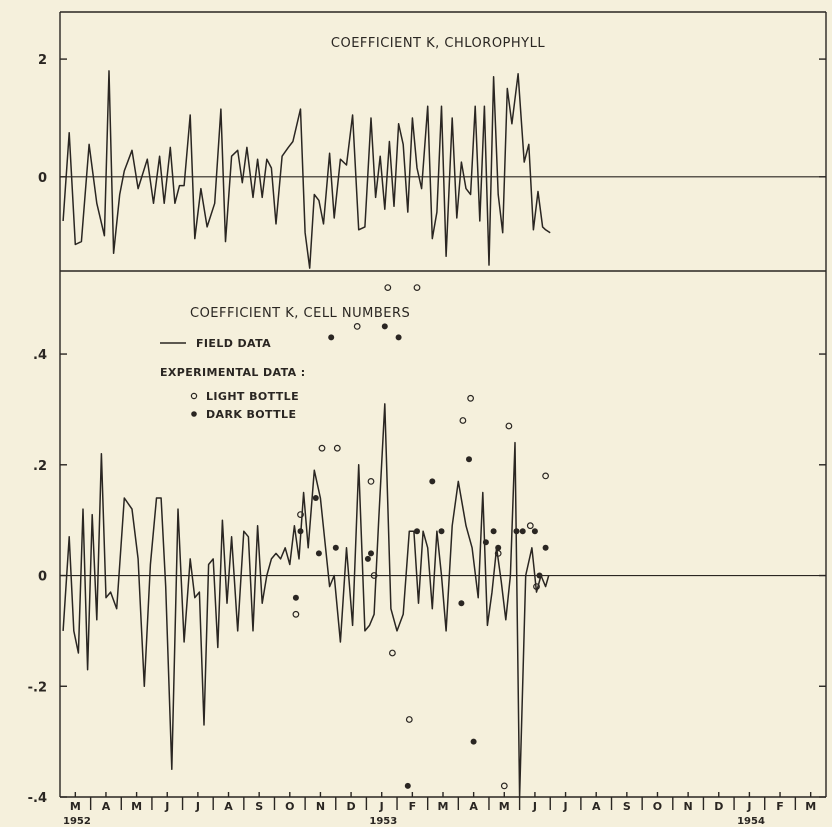 The width and height of the screenshot is (832, 827). What do you see at coordinates (251, 414) in the screenshot?
I see `legend-dark-bottle: DARK BOTTLE` at bounding box center [251, 414].